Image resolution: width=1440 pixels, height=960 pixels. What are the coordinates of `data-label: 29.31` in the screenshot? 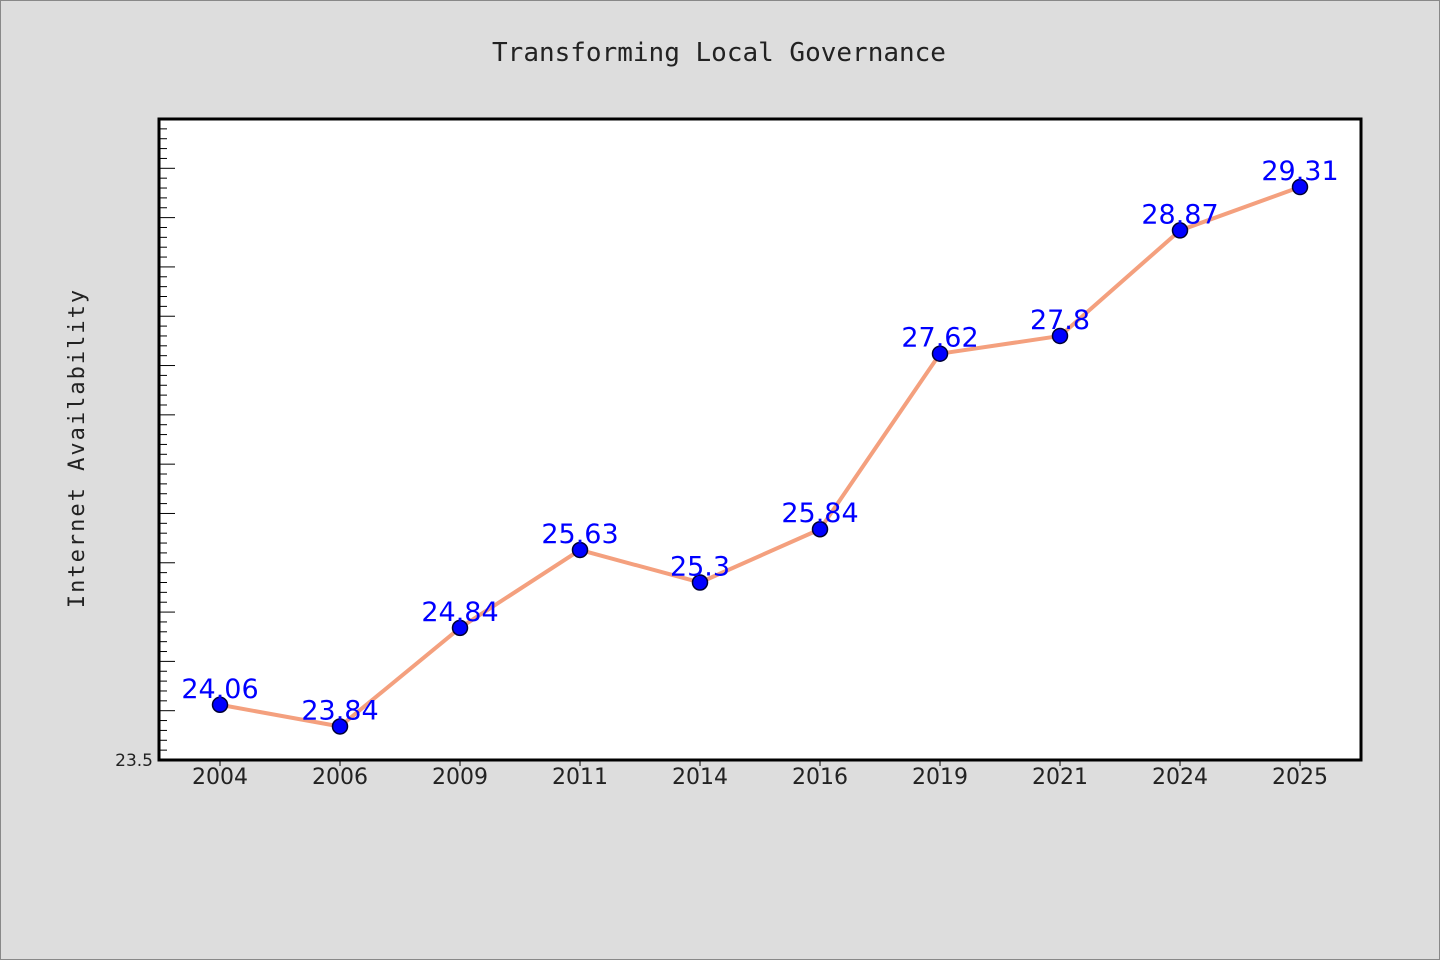 It's located at (1299, 171).